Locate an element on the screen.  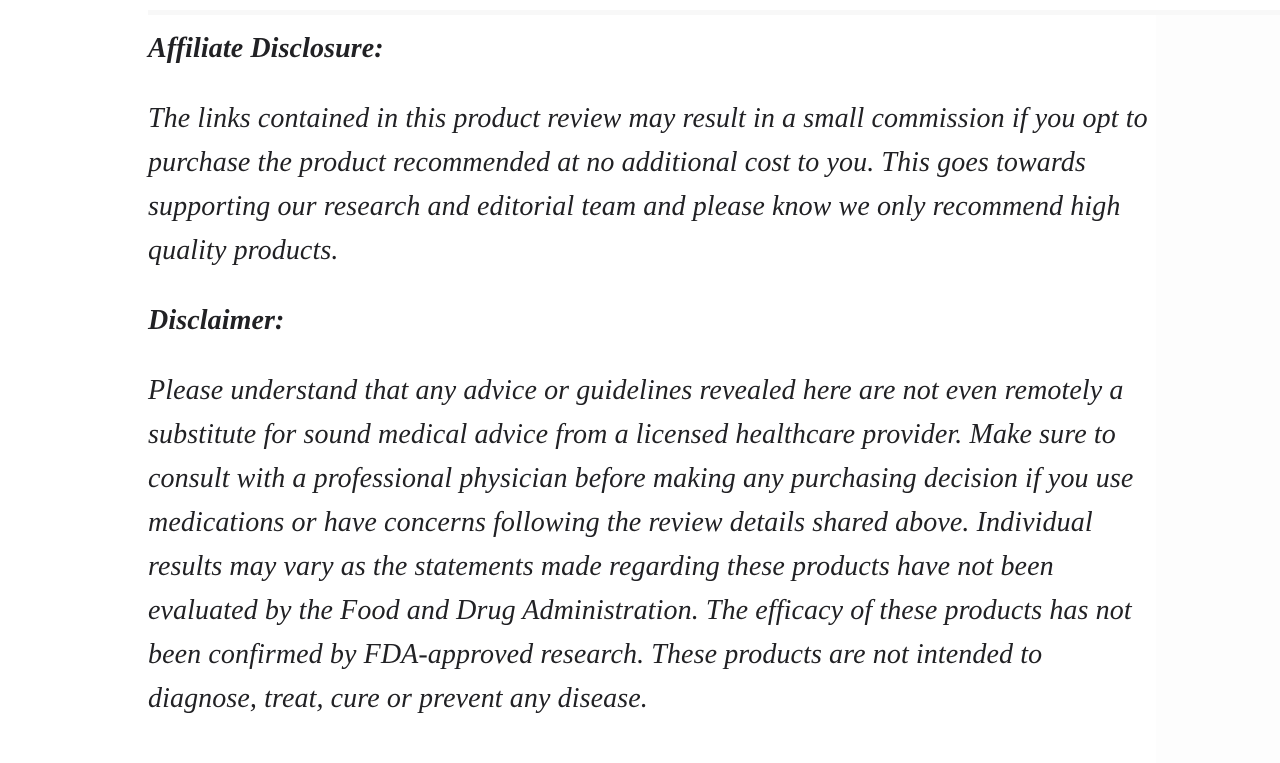
top-divider-strip is located at coordinates (714, 12).